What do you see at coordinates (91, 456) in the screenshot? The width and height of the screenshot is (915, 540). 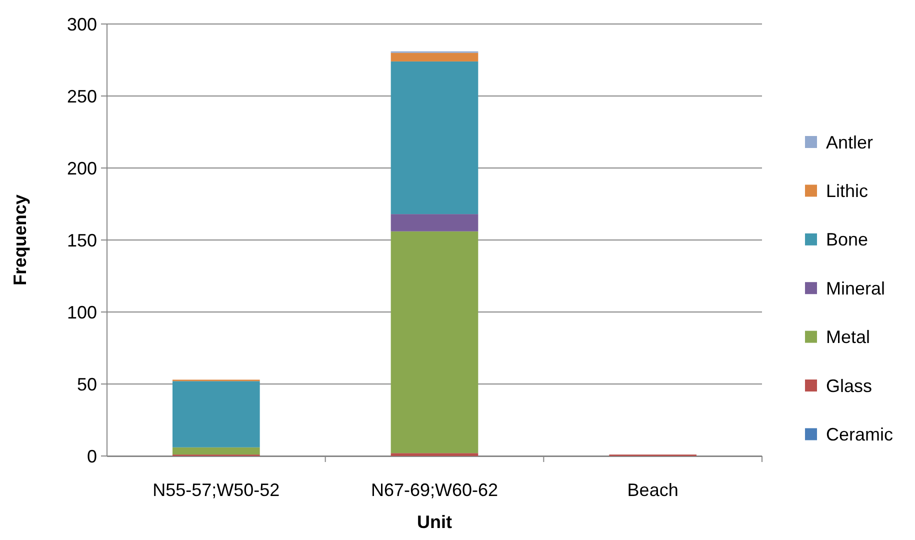 I see `y-tick-label: 0` at bounding box center [91, 456].